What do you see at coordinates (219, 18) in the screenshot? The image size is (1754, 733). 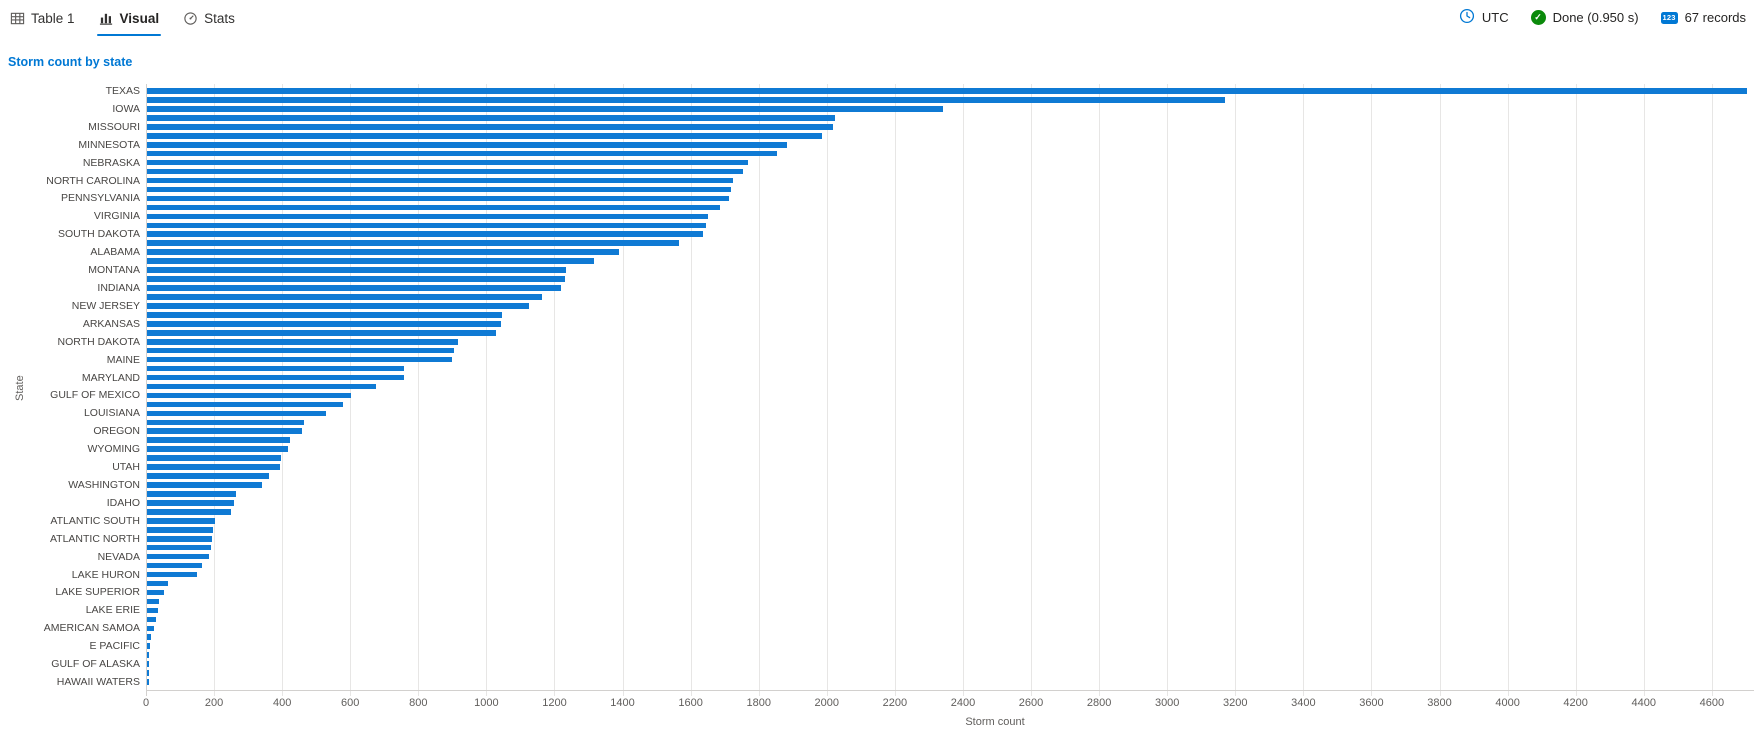 I see `tab-label: Stats` at bounding box center [219, 18].